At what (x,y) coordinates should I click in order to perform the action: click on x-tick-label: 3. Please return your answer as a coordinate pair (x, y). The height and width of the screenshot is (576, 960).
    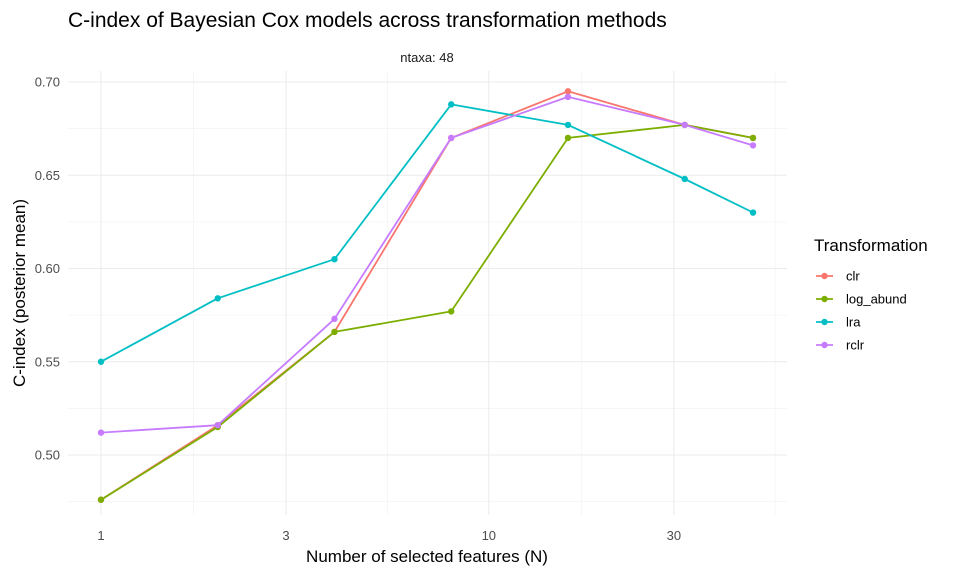
    Looking at the image, I should click on (285, 535).